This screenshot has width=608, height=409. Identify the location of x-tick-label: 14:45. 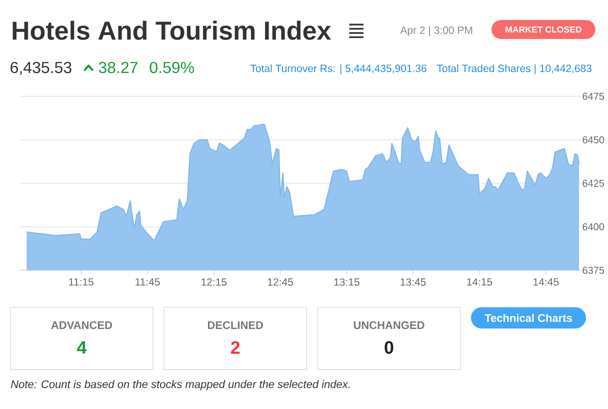
(546, 282).